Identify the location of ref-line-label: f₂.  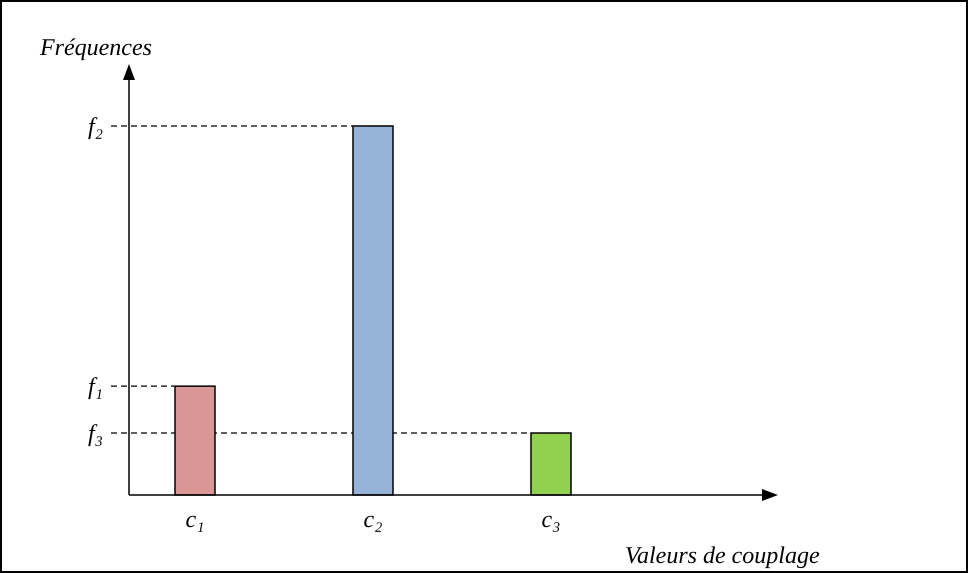
(95, 127).